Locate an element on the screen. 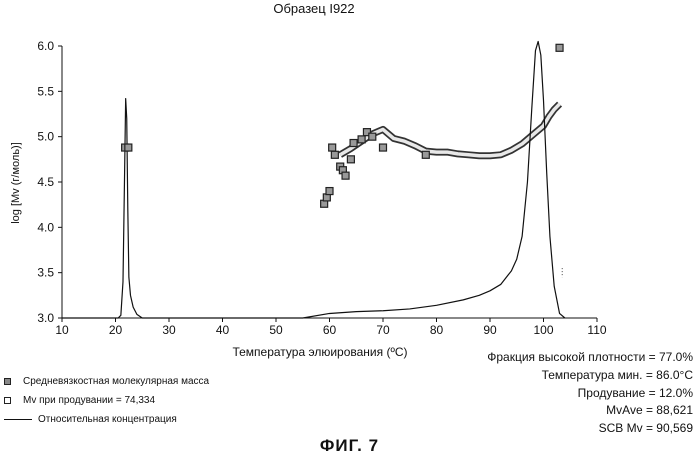 The image size is (699, 462). x-tick-label: 40 is located at coordinates (223, 330).